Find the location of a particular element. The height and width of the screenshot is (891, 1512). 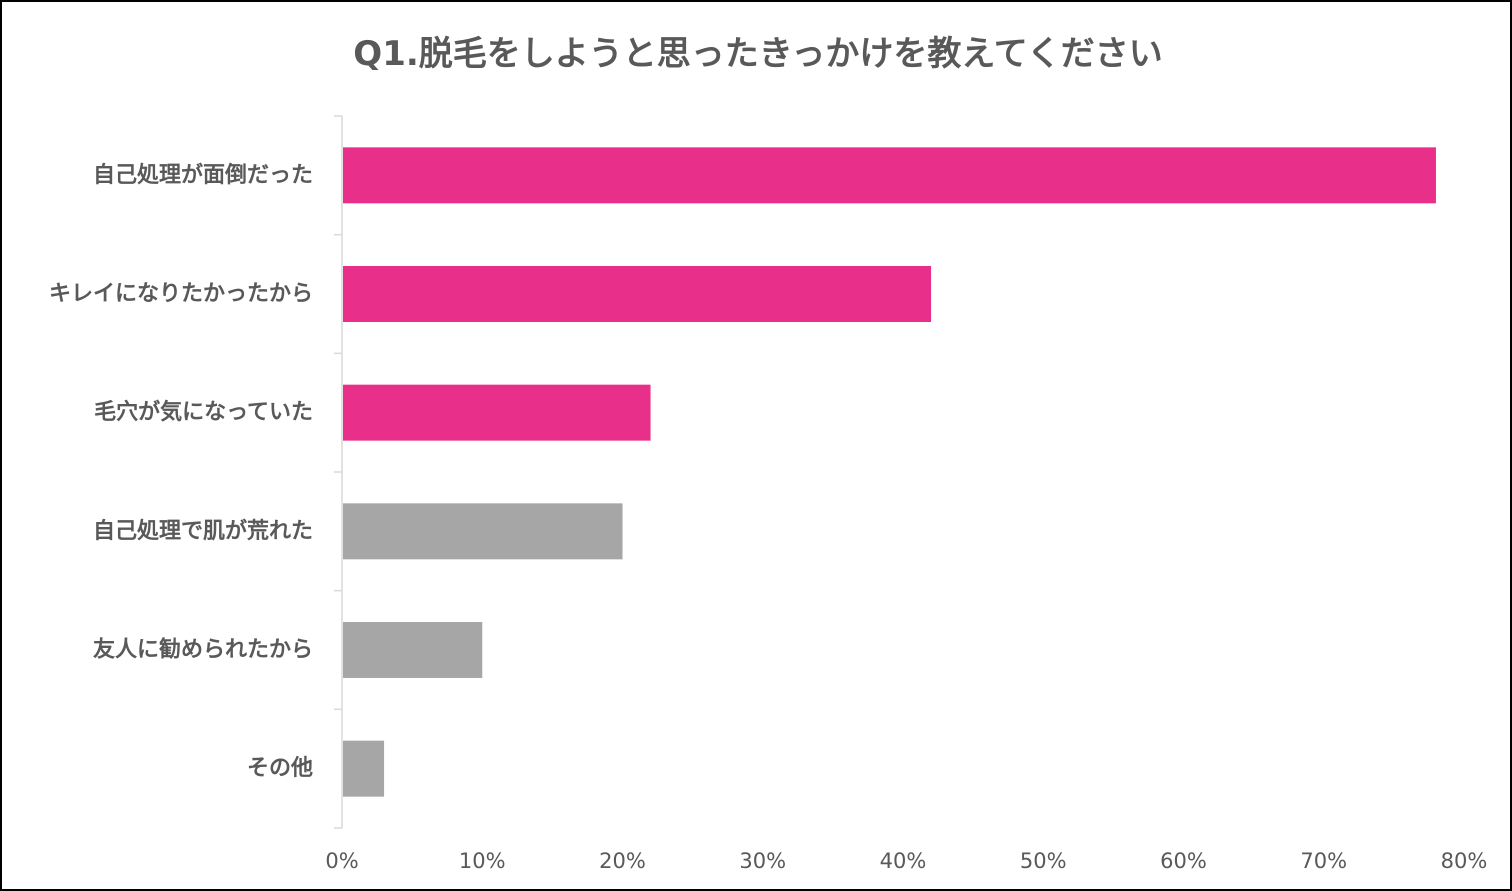

chart-title: Q1.脱毛をしようと思ったきっかけを教えてください is located at coordinates (758, 54).